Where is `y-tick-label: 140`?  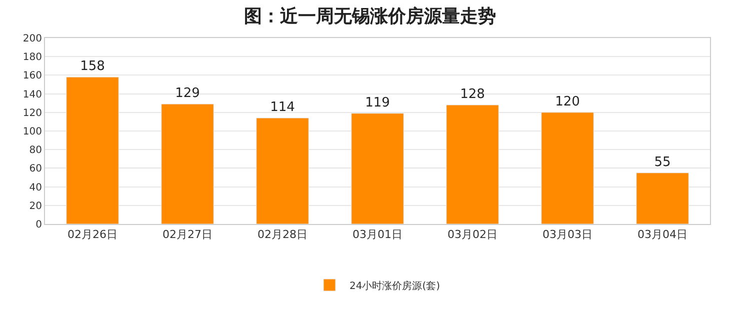 y-tick-label: 140 is located at coordinates (32, 94).